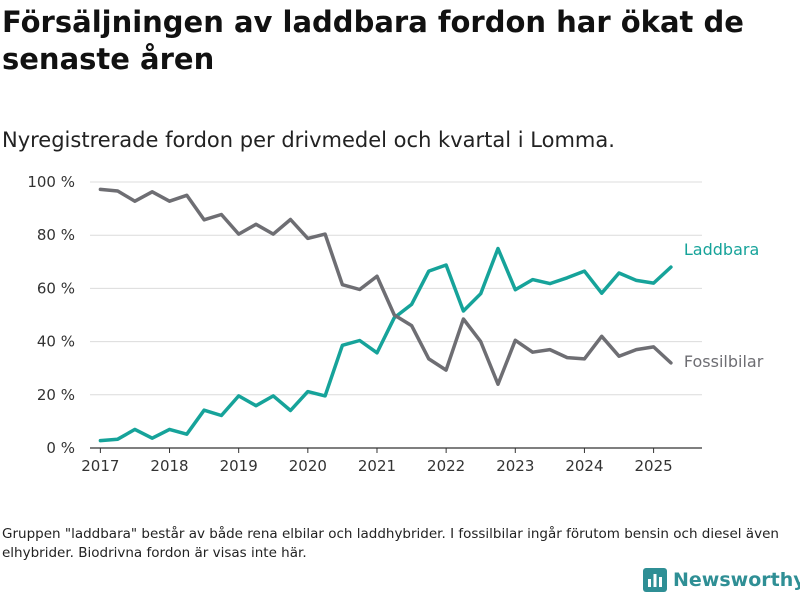  What do you see at coordinates (56, 288) in the screenshot?
I see `y-tick-label: 60 %` at bounding box center [56, 288].